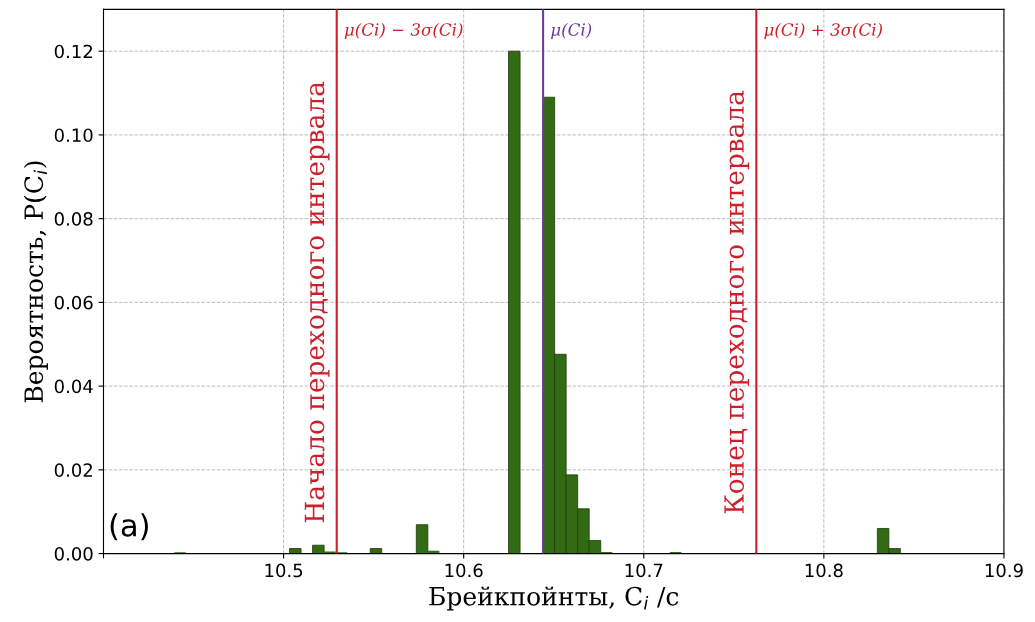 This screenshot has height=622, width=1035. I want to click on y-tick-label: 0.00, so click(73, 554).